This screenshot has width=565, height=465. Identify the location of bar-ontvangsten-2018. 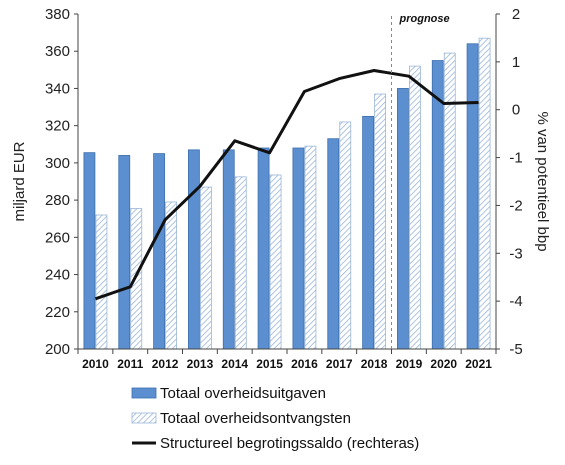
(380, 221).